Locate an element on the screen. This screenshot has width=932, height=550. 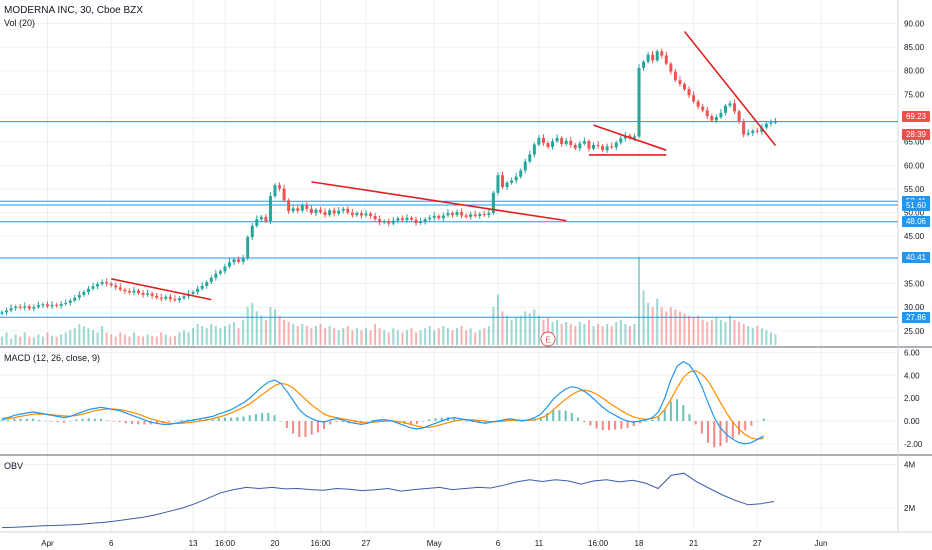
macd-lines is located at coordinates (383, 402).